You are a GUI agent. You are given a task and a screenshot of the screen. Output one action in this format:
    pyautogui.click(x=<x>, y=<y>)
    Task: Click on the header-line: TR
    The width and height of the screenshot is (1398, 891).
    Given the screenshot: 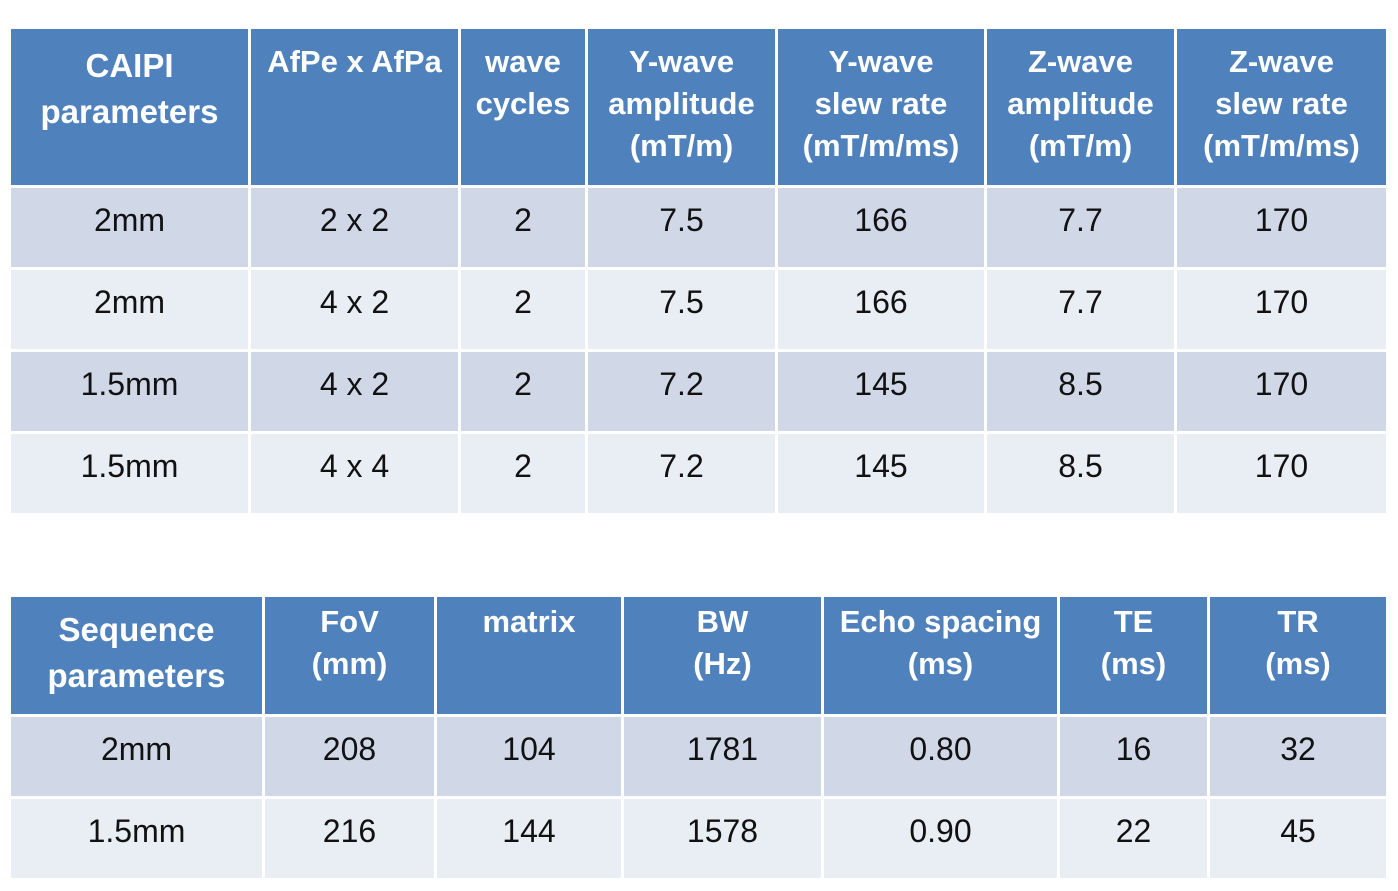 What is the action you would take?
    pyautogui.click(x=1298, y=621)
    